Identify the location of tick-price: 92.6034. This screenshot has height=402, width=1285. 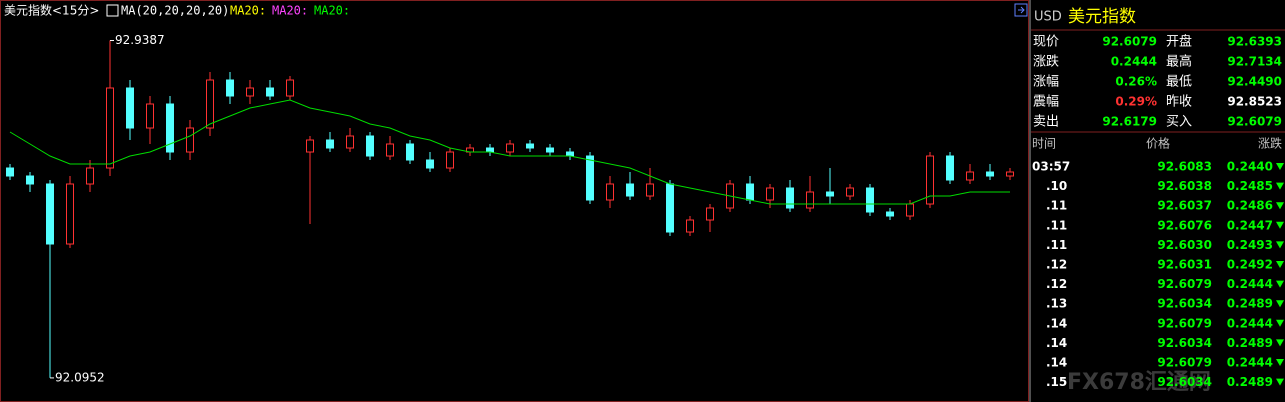
(1184, 382).